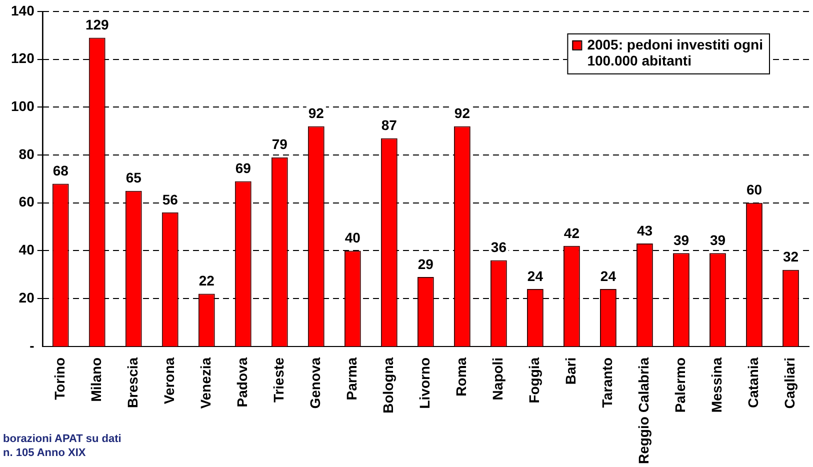 This screenshot has height=467, width=813. Describe the element at coordinates (280, 144) in the screenshot. I see `data-label: 79` at that location.